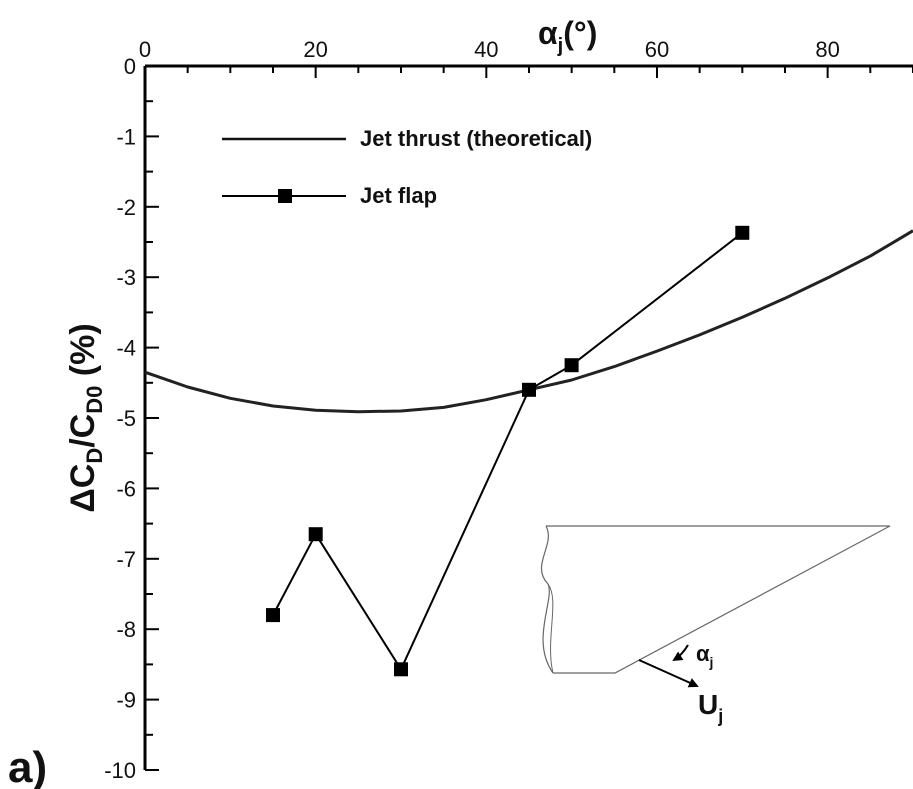 This screenshot has height=789, width=913. Describe the element at coordinates (126, 207) in the screenshot. I see `y-tick-label: -2` at that location.